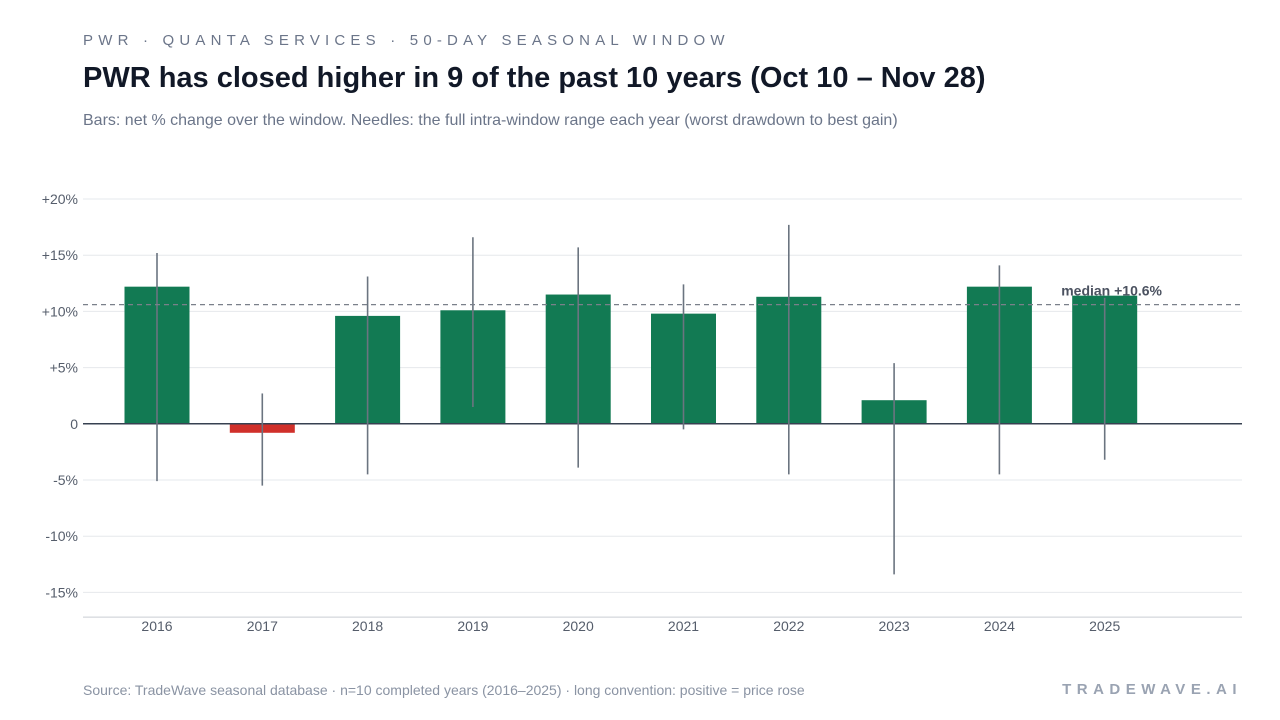  What do you see at coordinates (1104, 626) in the screenshot?
I see `x-tick-label: 2025` at bounding box center [1104, 626].